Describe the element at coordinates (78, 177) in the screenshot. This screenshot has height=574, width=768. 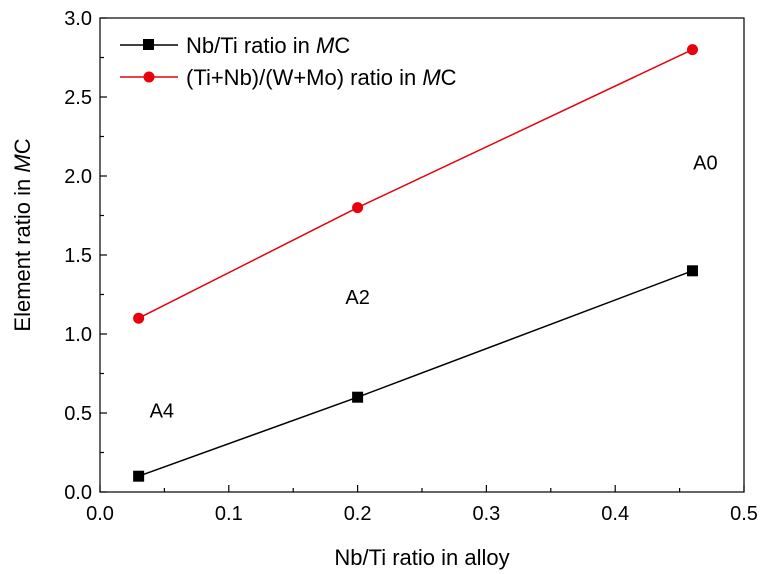
I see `y-tick-label: 2.0` at that location.